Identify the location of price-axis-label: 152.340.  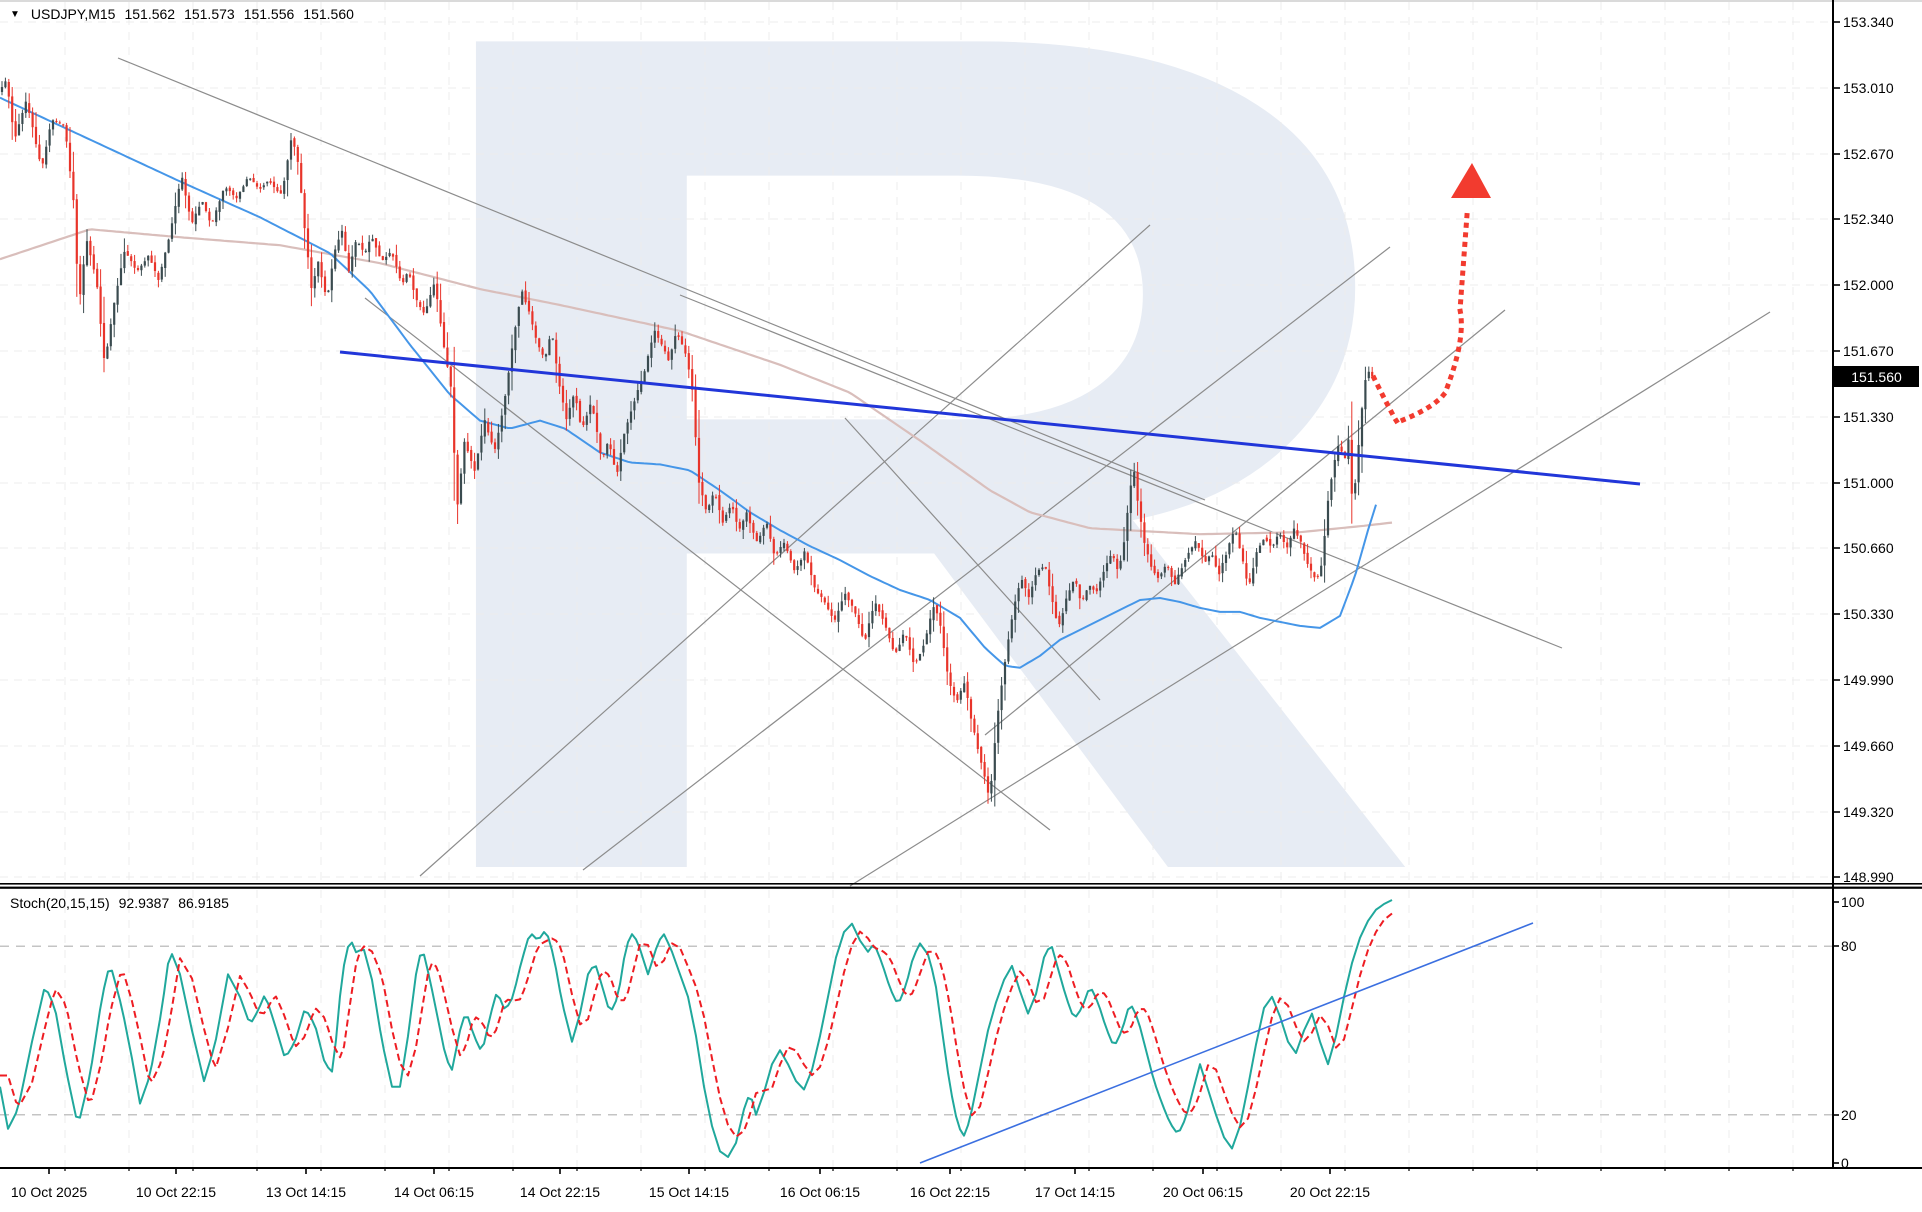
(1868, 219).